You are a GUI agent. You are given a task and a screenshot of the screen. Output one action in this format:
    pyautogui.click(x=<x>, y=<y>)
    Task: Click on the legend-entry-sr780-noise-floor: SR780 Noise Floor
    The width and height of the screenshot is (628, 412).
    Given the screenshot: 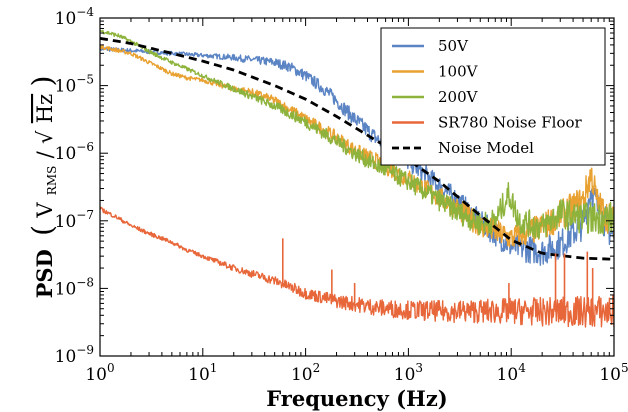 What is the action you would take?
    pyautogui.click(x=487, y=123)
    